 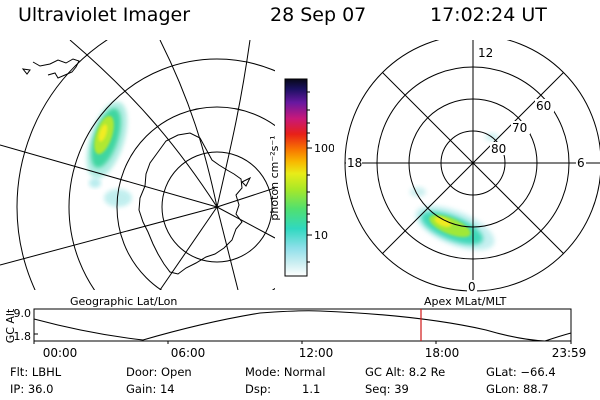 I want to click on glon-readout: GLon: 88.7, so click(x=517, y=389).